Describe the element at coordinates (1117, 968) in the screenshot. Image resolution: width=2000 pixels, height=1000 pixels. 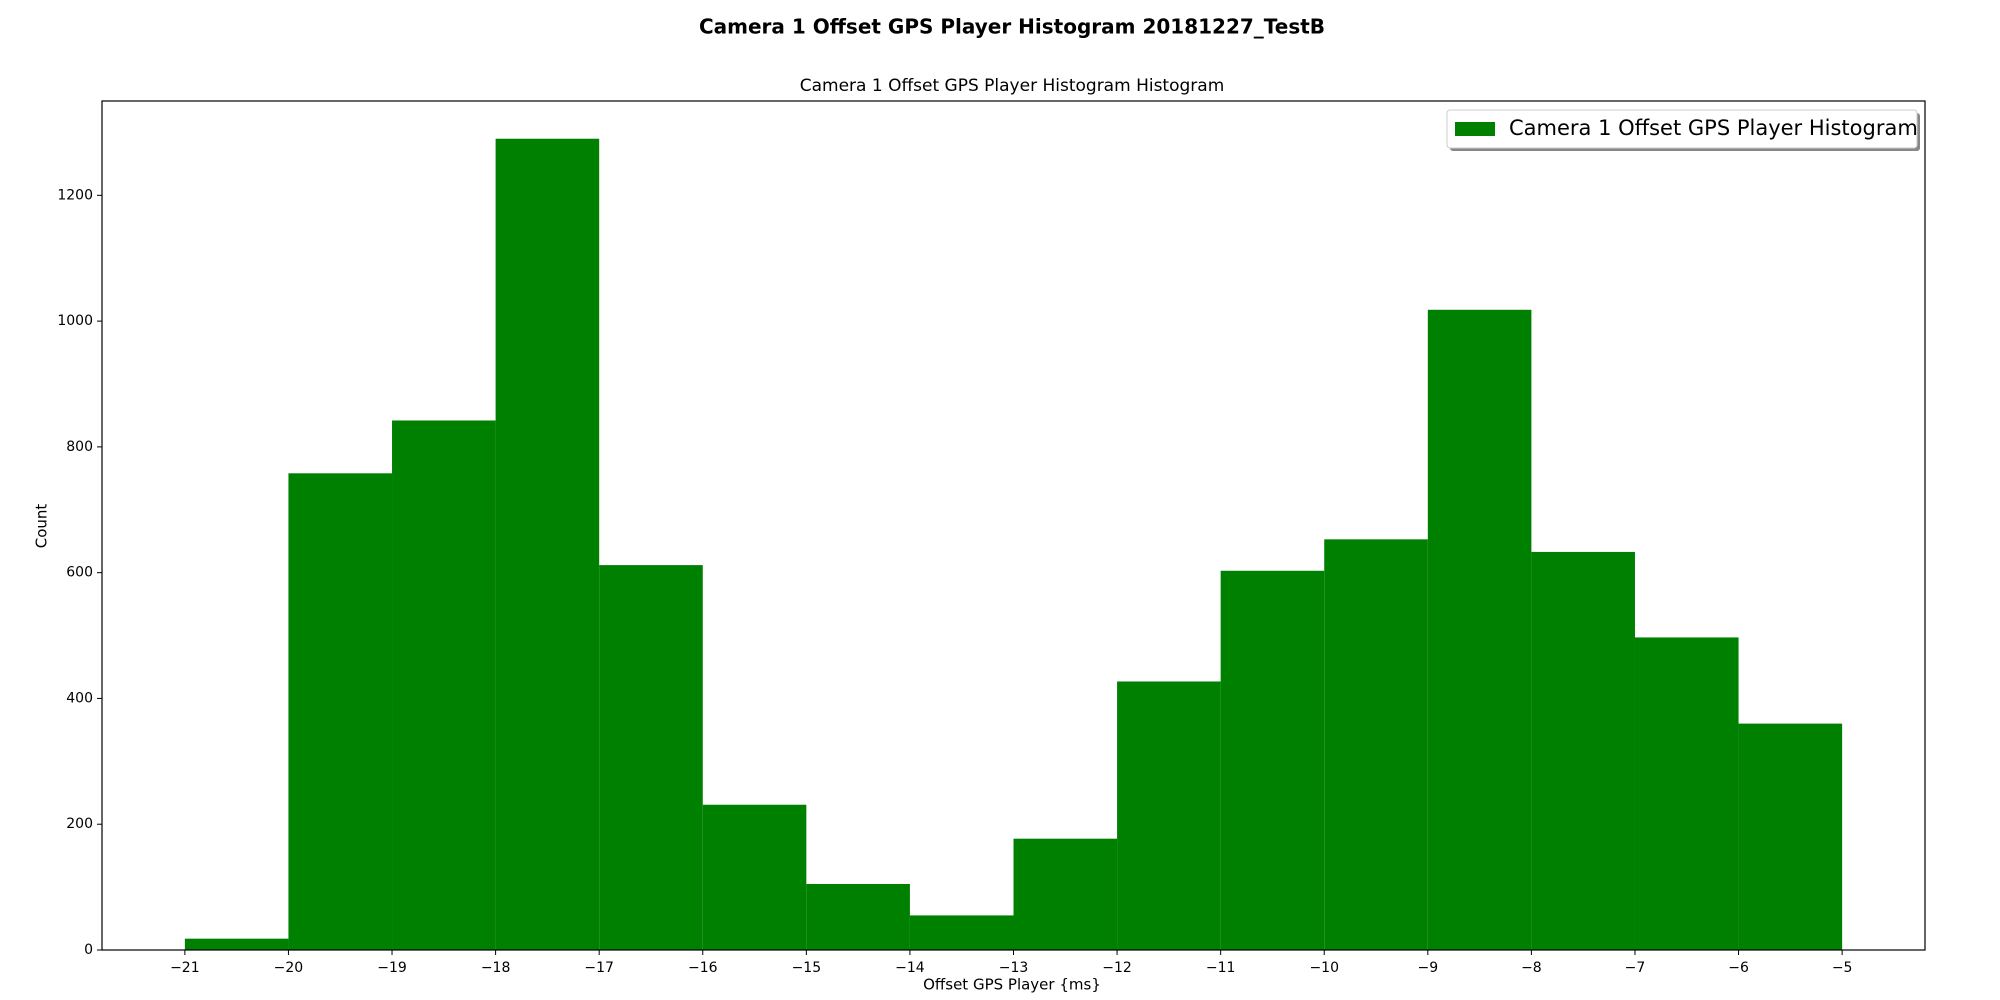
I see `x-tick-label: −12` at that location.